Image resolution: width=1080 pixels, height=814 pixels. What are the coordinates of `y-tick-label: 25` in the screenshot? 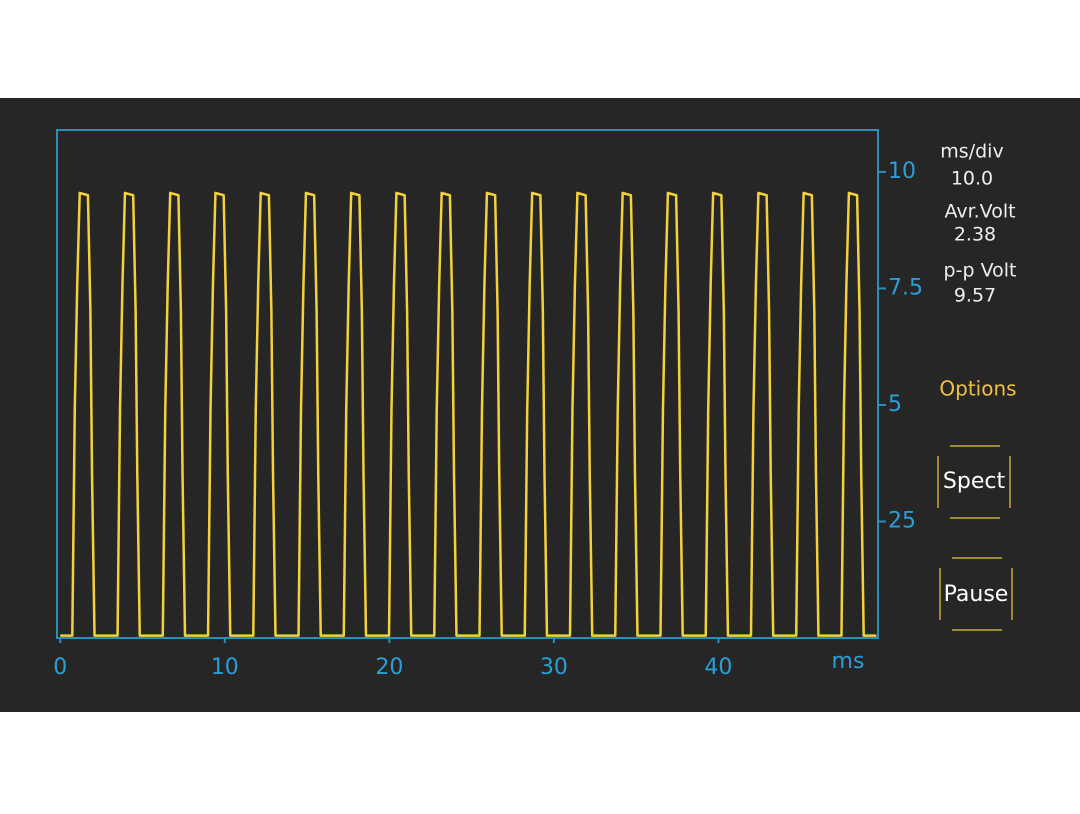 It's located at (902, 520).